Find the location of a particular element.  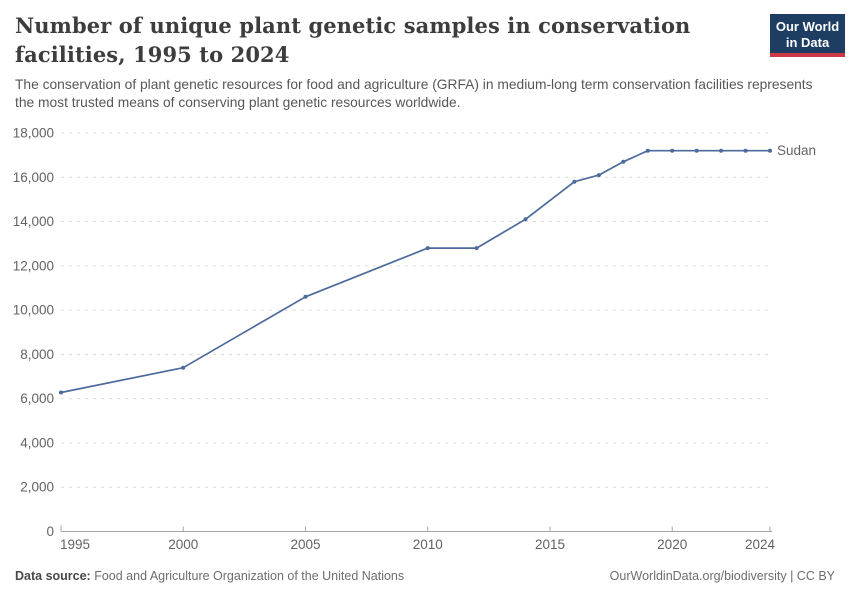

y-axis-tick-label: 14,000 is located at coordinates (33, 221).